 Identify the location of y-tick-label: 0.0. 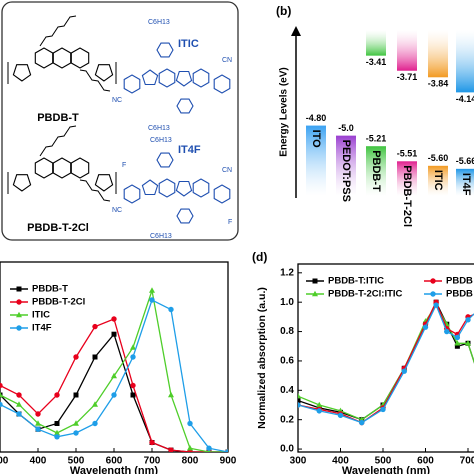
(287, 449).